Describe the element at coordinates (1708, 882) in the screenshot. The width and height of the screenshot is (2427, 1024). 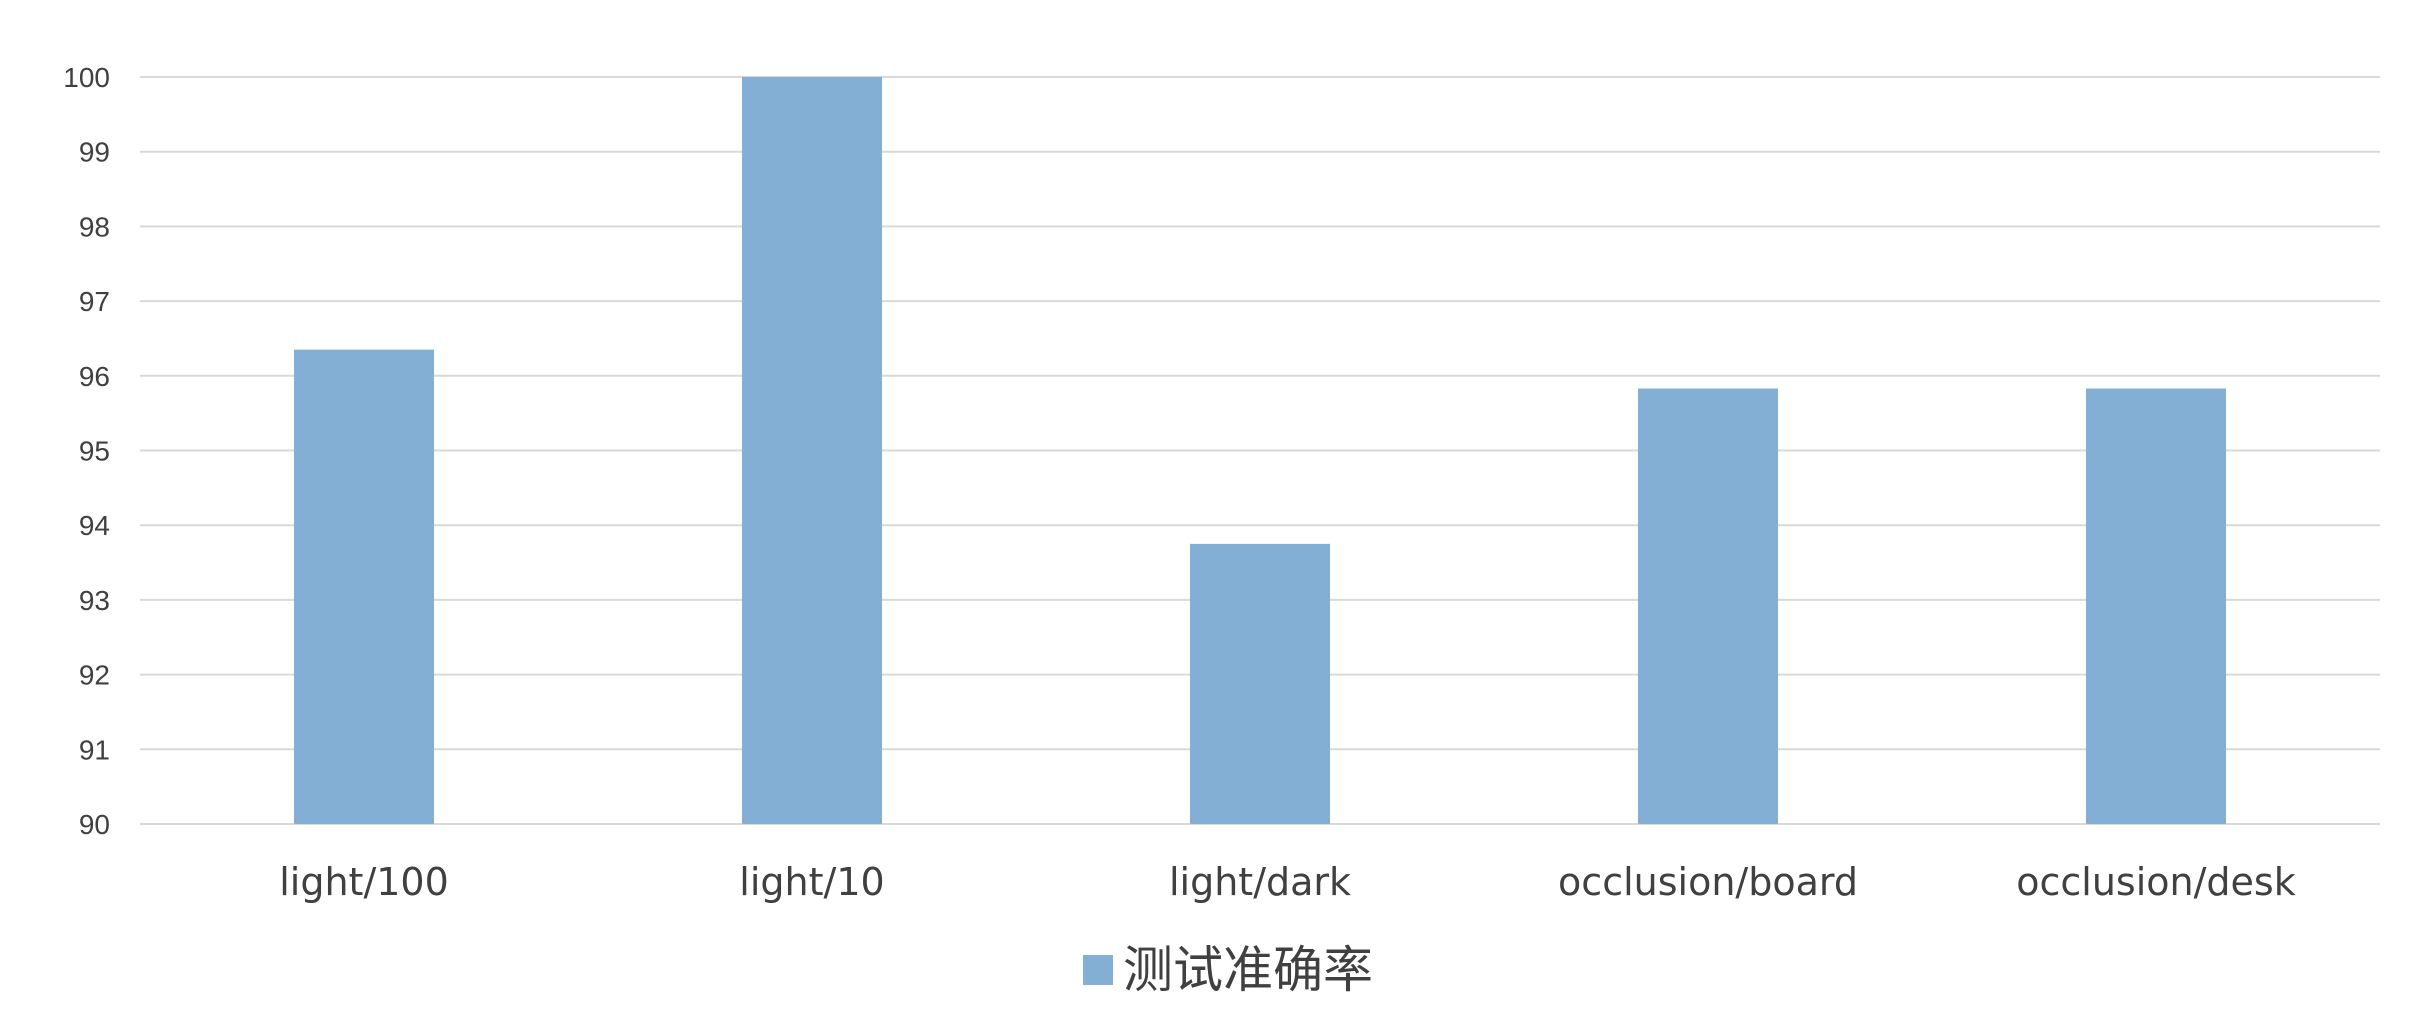
I see `x-category-label: occlusion/board` at that location.